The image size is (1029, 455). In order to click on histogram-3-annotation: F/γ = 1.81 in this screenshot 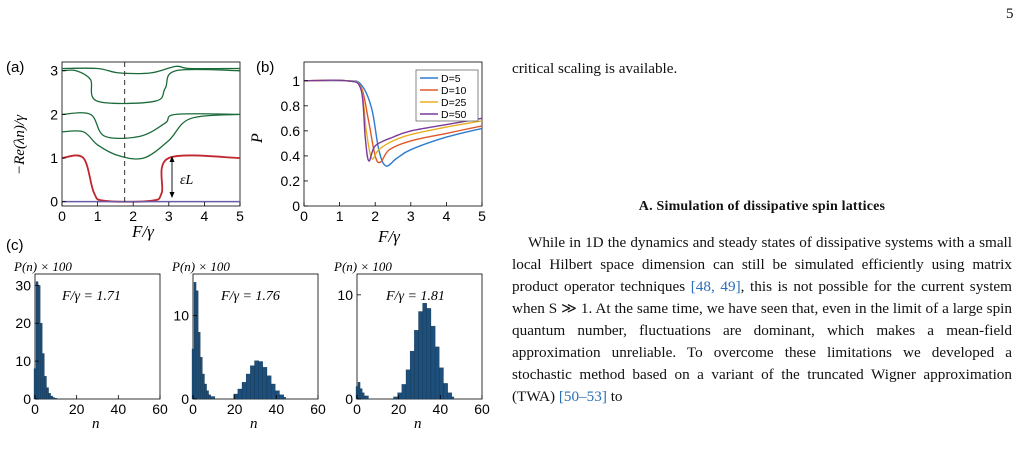, I will do `click(415, 296)`.